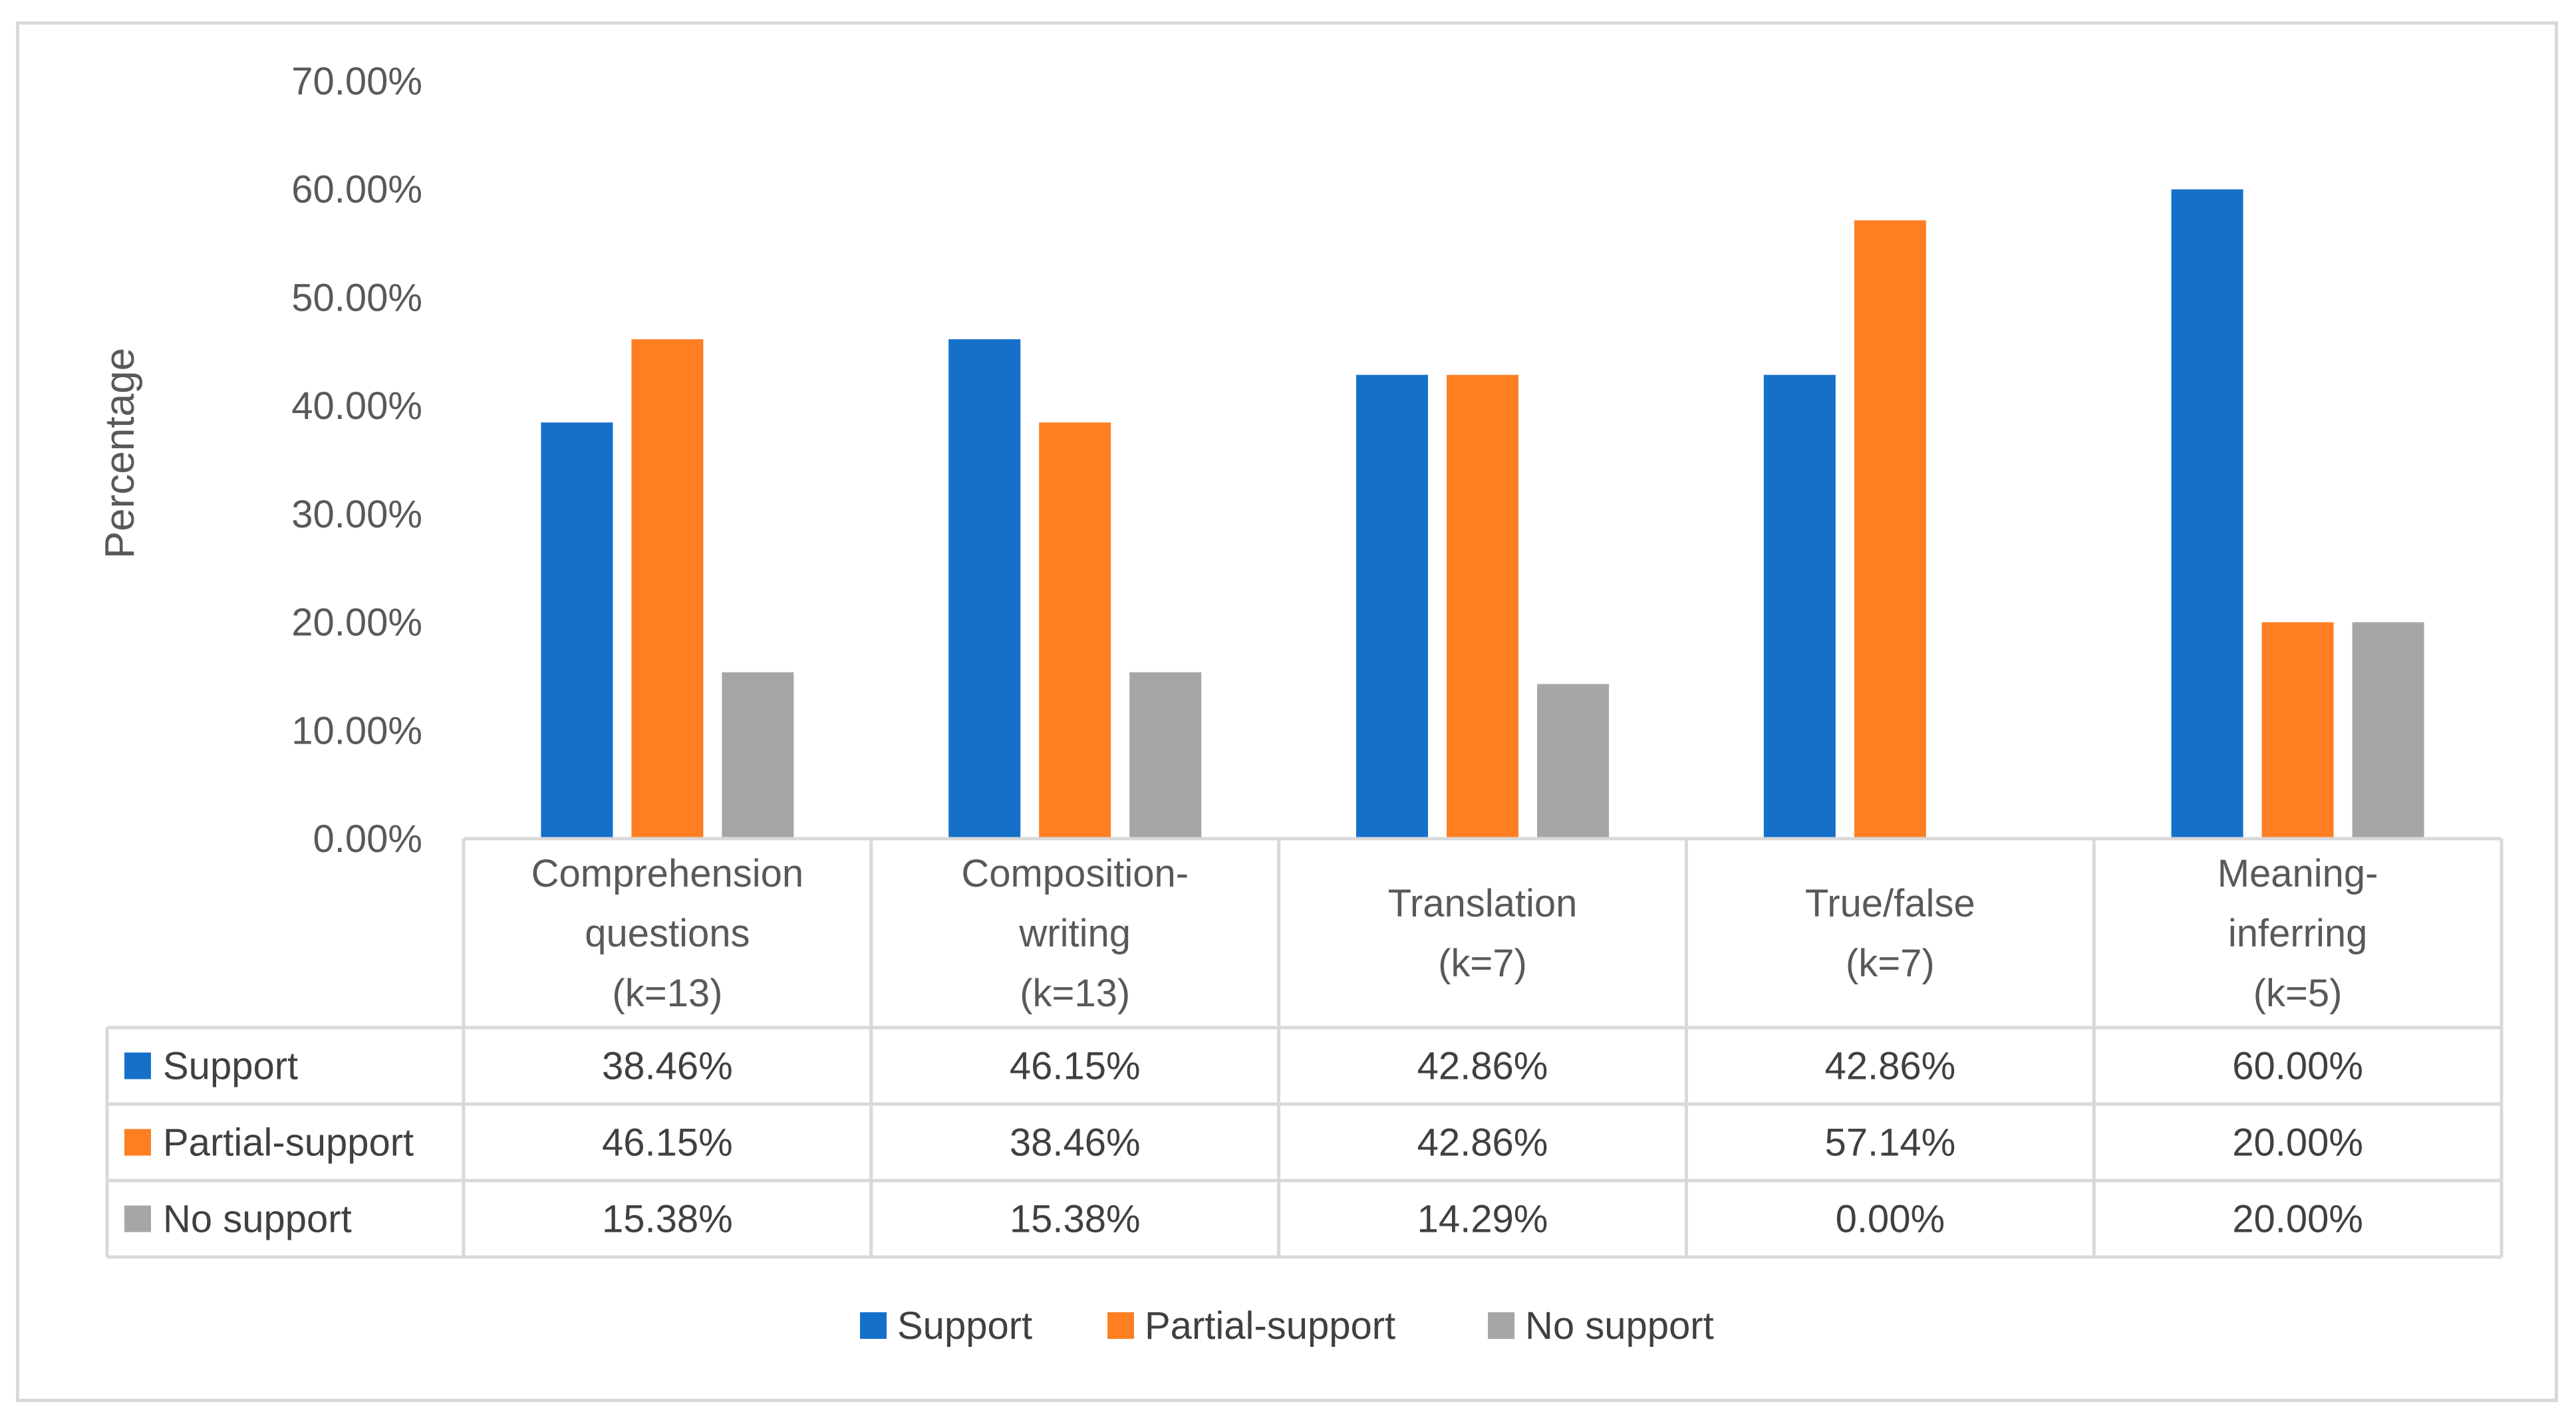 Image resolution: width=2576 pixels, height=1420 pixels. Describe the element at coordinates (288, 1143) in the screenshot. I see `table-row-label: Partial-support` at that location.